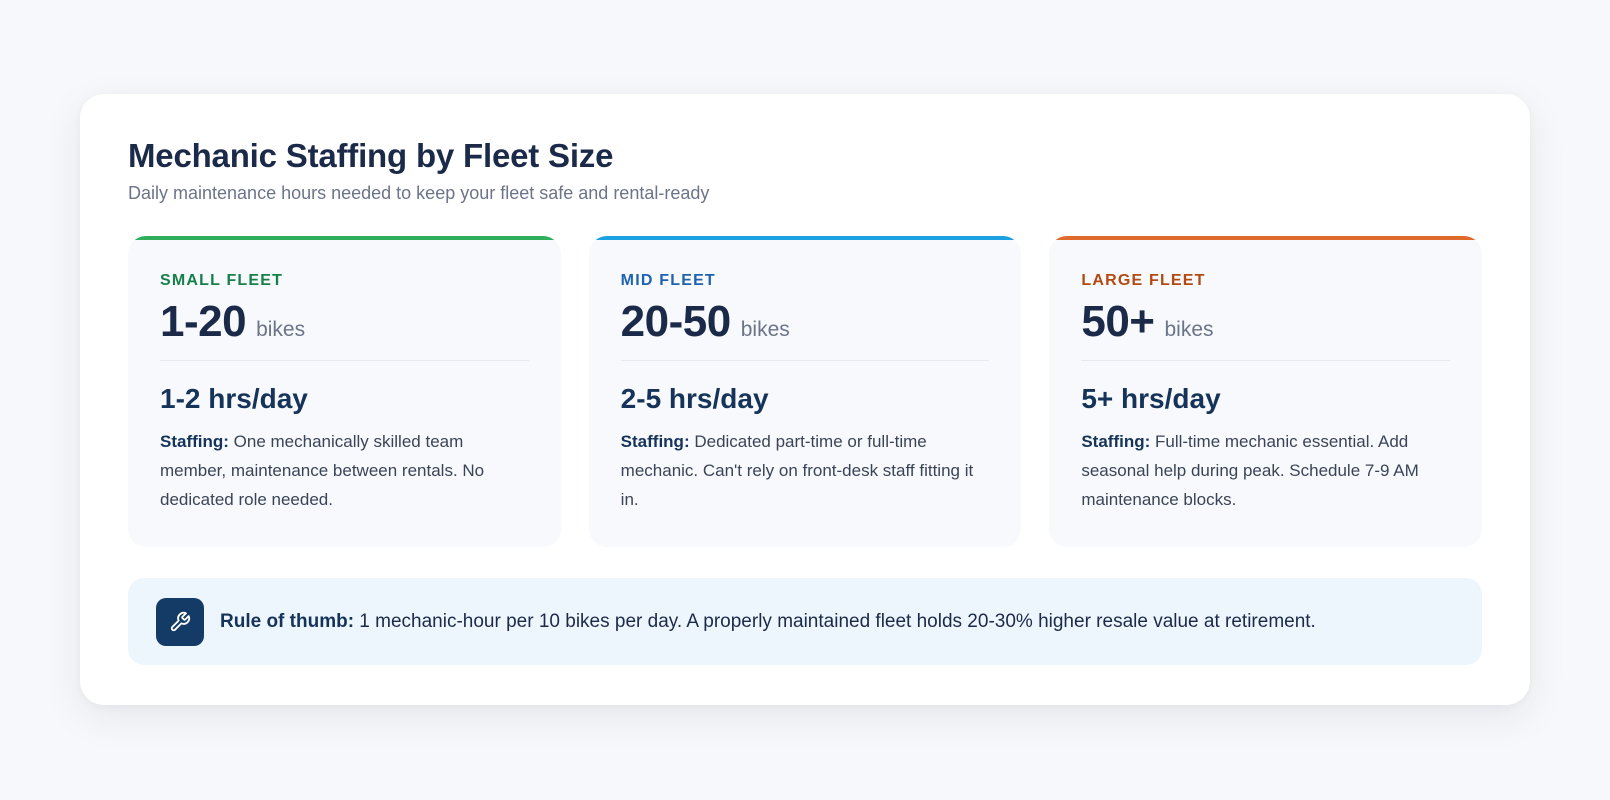 This screenshot has height=800, width=1610. What do you see at coordinates (1151, 399) in the screenshot?
I see `hours-per-day: 5+ hrs/day` at bounding box center [1151, 399].